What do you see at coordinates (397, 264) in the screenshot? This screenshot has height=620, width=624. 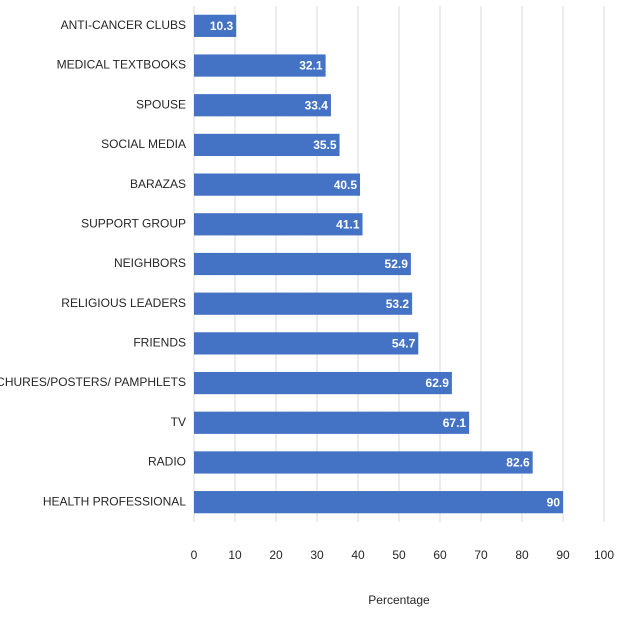 I see `value-label: 52.9` at bounding box center [397, 264].